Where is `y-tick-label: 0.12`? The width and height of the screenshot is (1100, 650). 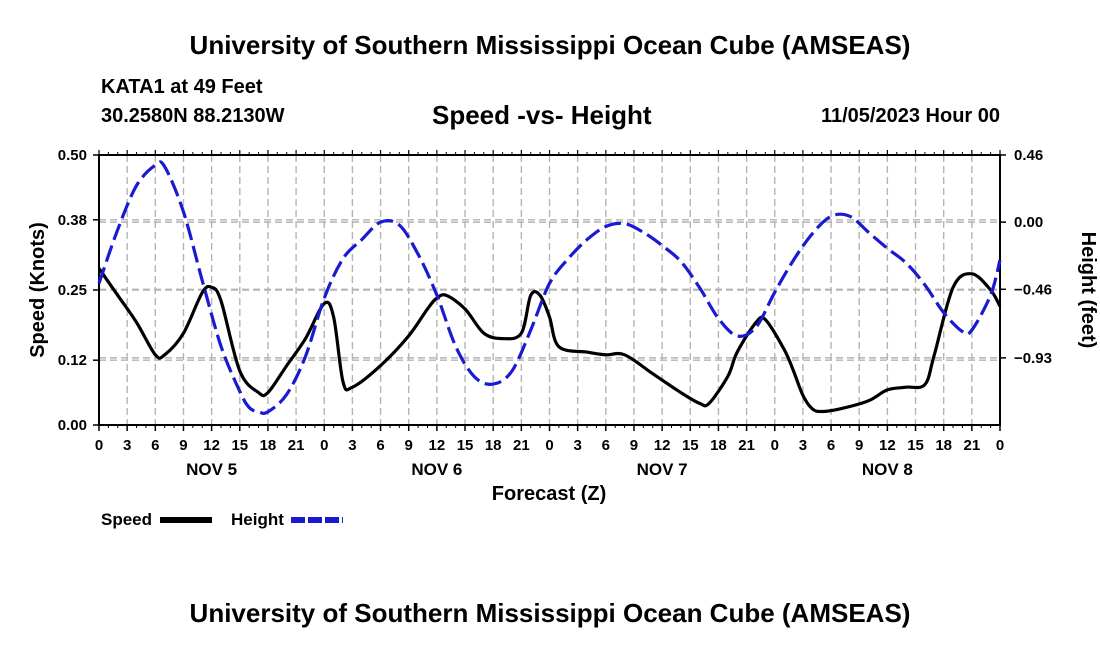 y-tick-label: 0.12 is located at coordinates (72, 360).